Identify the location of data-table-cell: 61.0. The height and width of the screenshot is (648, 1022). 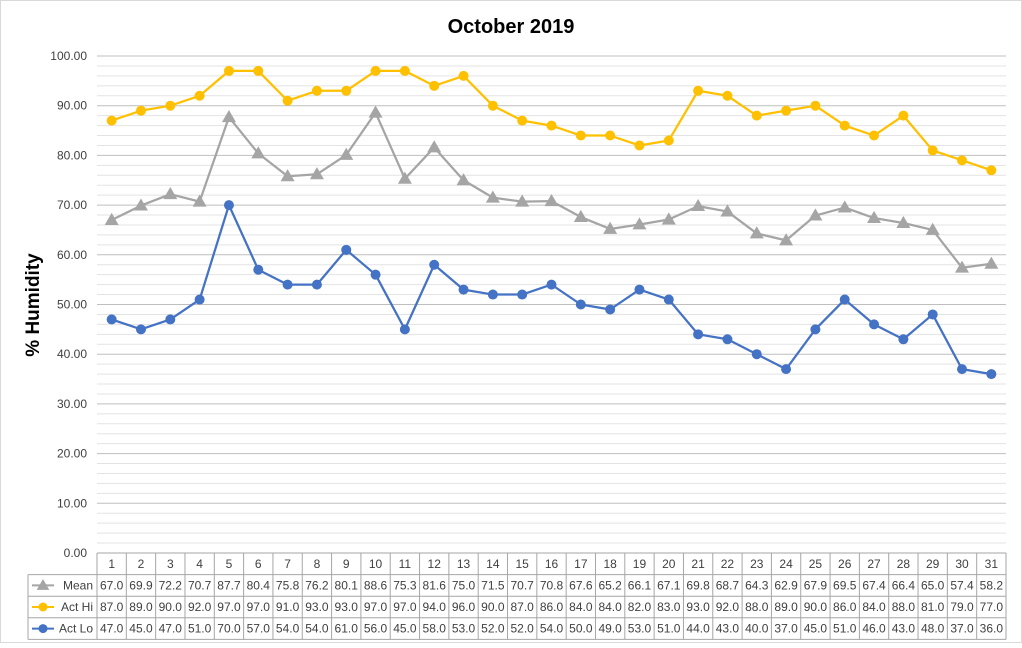
(347, 629).